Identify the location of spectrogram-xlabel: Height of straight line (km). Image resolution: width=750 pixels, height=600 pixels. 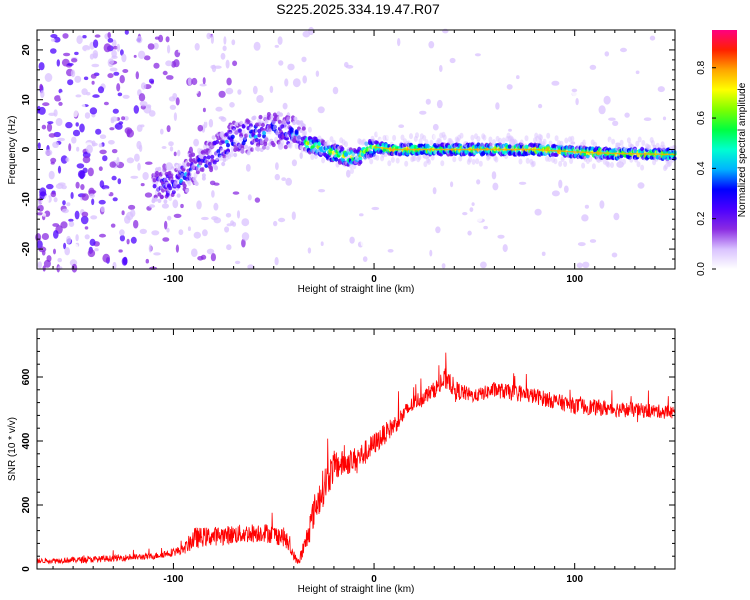
(356, 289).